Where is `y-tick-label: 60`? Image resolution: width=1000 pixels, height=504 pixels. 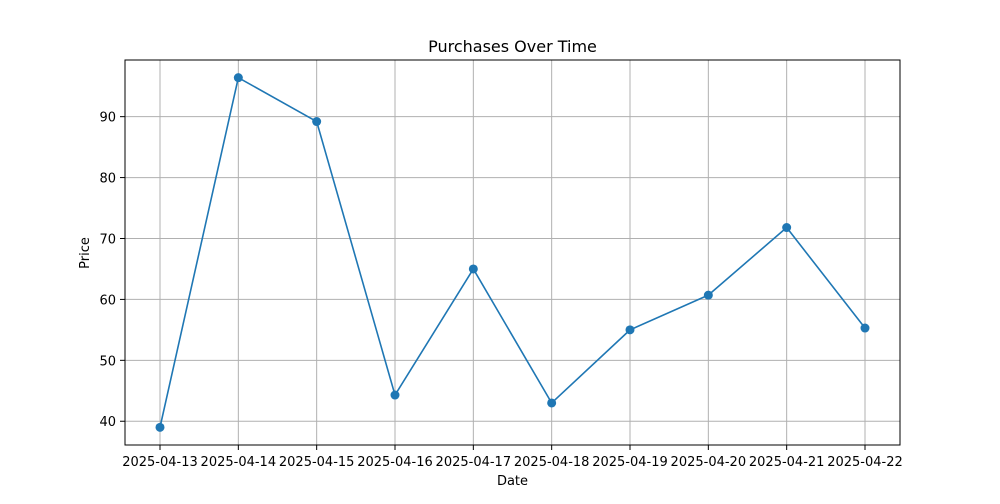 y-tick-label: 60 is located at coordinates (107, 300).